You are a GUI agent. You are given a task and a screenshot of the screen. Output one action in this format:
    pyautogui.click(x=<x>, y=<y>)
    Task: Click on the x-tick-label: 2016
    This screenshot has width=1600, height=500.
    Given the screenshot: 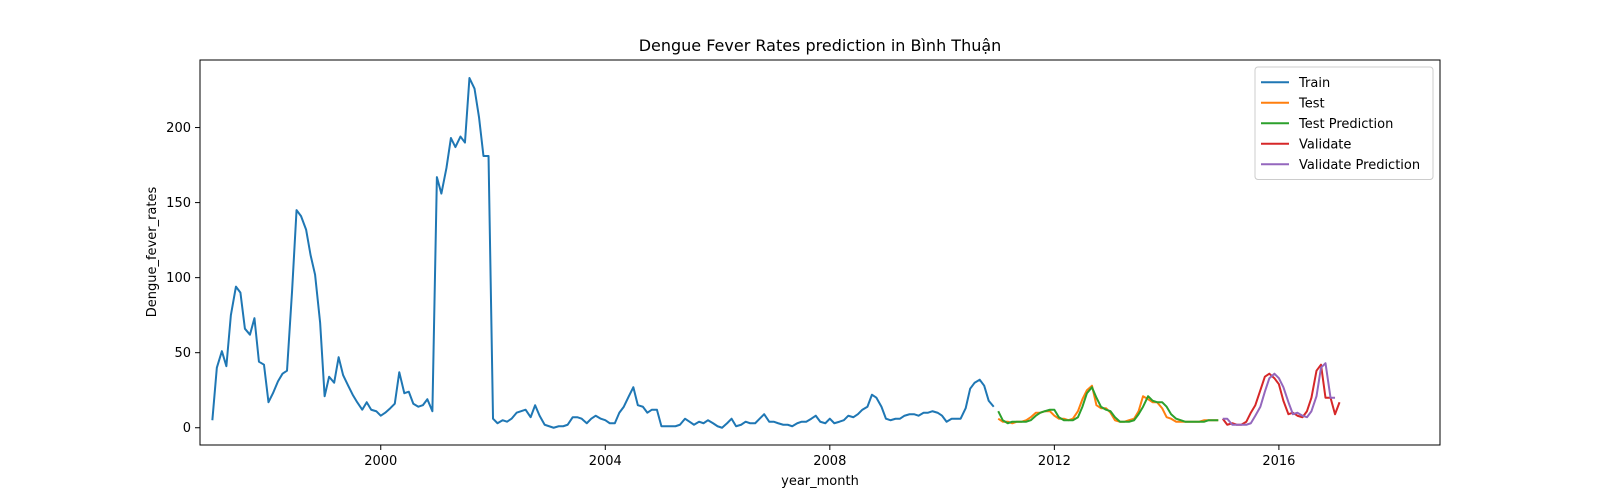 What is the action you would take?
    pyautogui.click(x=1278, y=461)
    